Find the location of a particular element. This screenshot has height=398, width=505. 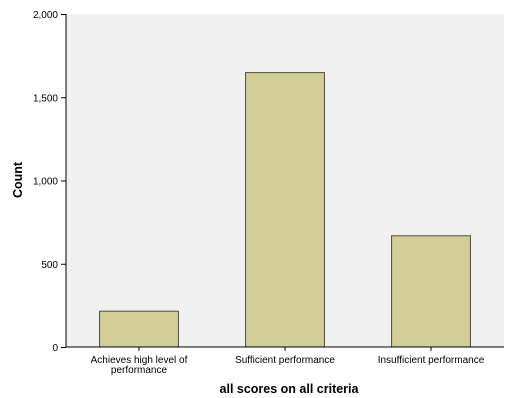

x-tick-label: Achieves high level of performance is located at coordinates (139, 365).